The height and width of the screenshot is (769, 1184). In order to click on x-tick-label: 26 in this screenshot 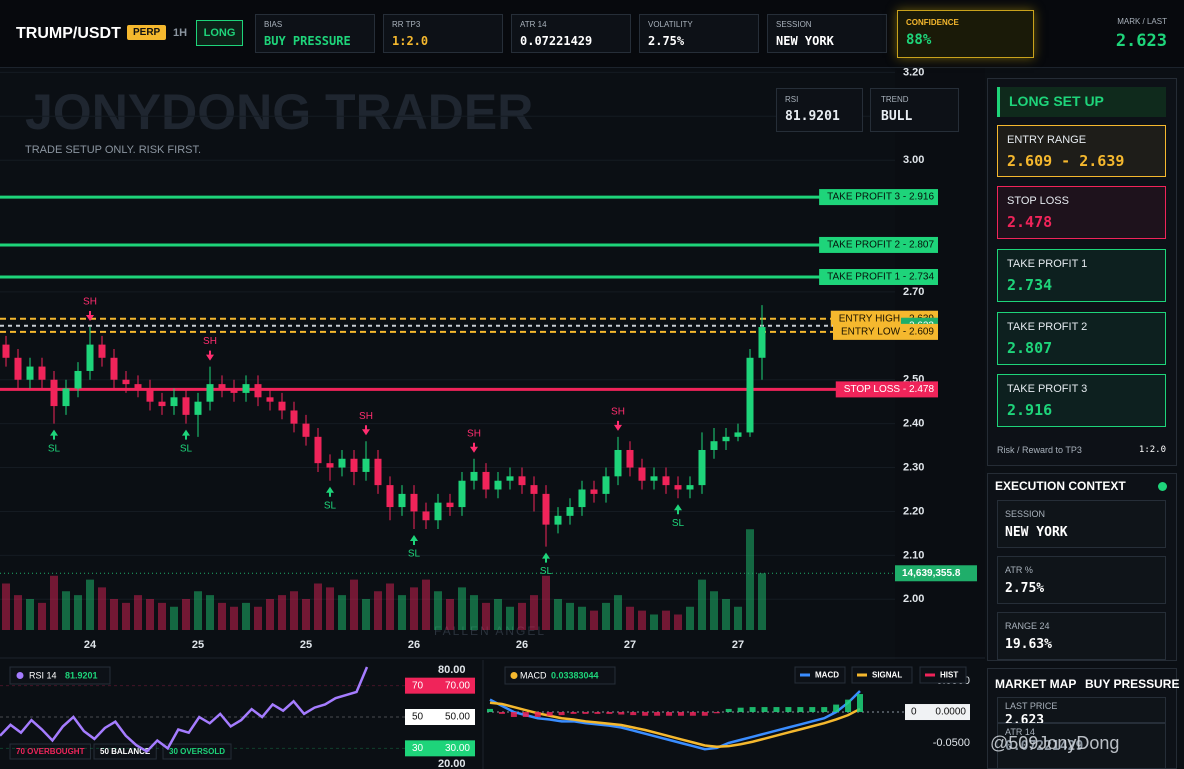, I will do `click(414, 645)`.